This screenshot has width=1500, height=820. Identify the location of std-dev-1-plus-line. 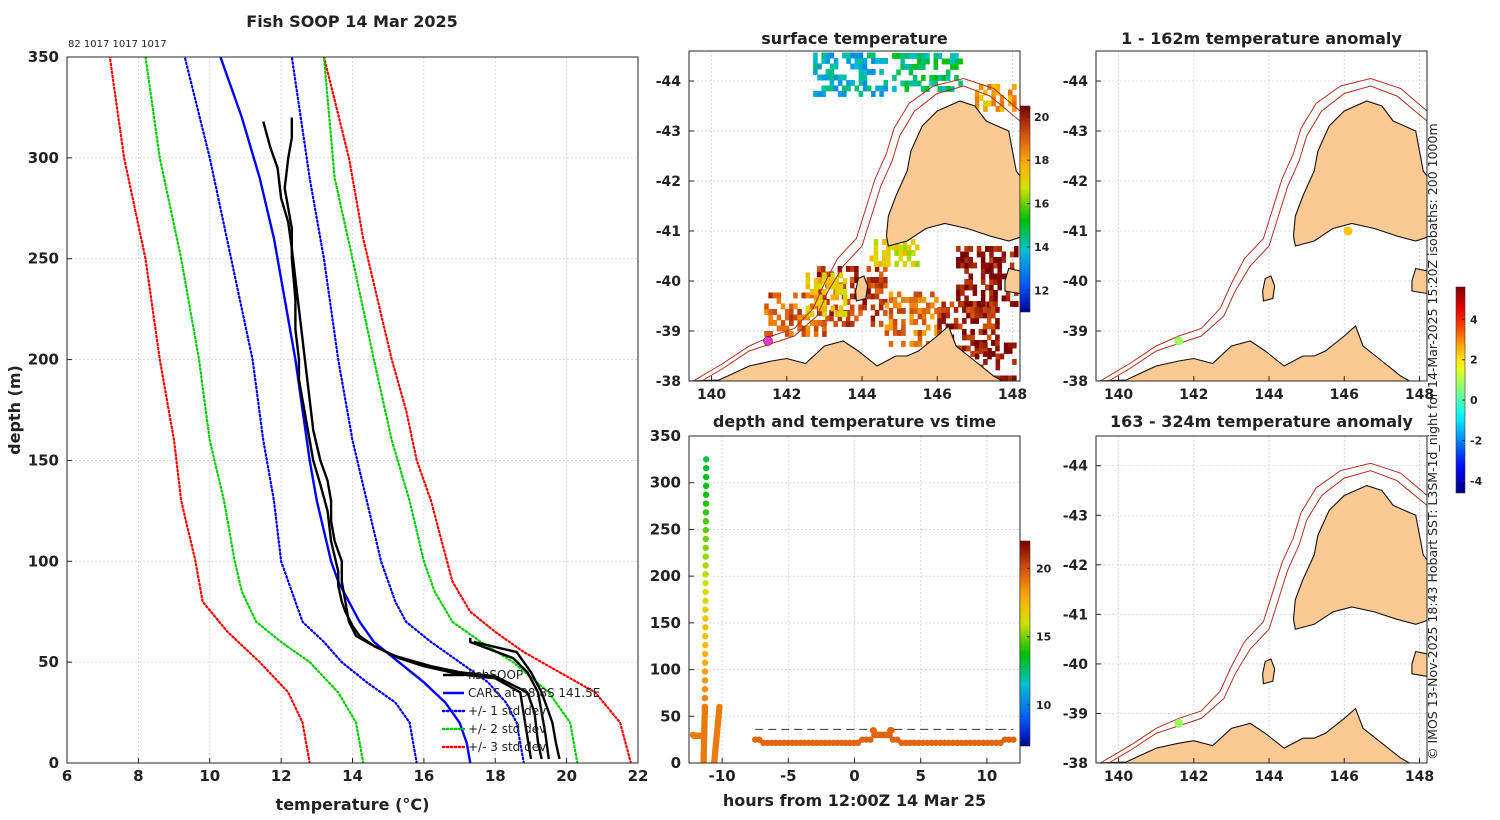
(300, 410).